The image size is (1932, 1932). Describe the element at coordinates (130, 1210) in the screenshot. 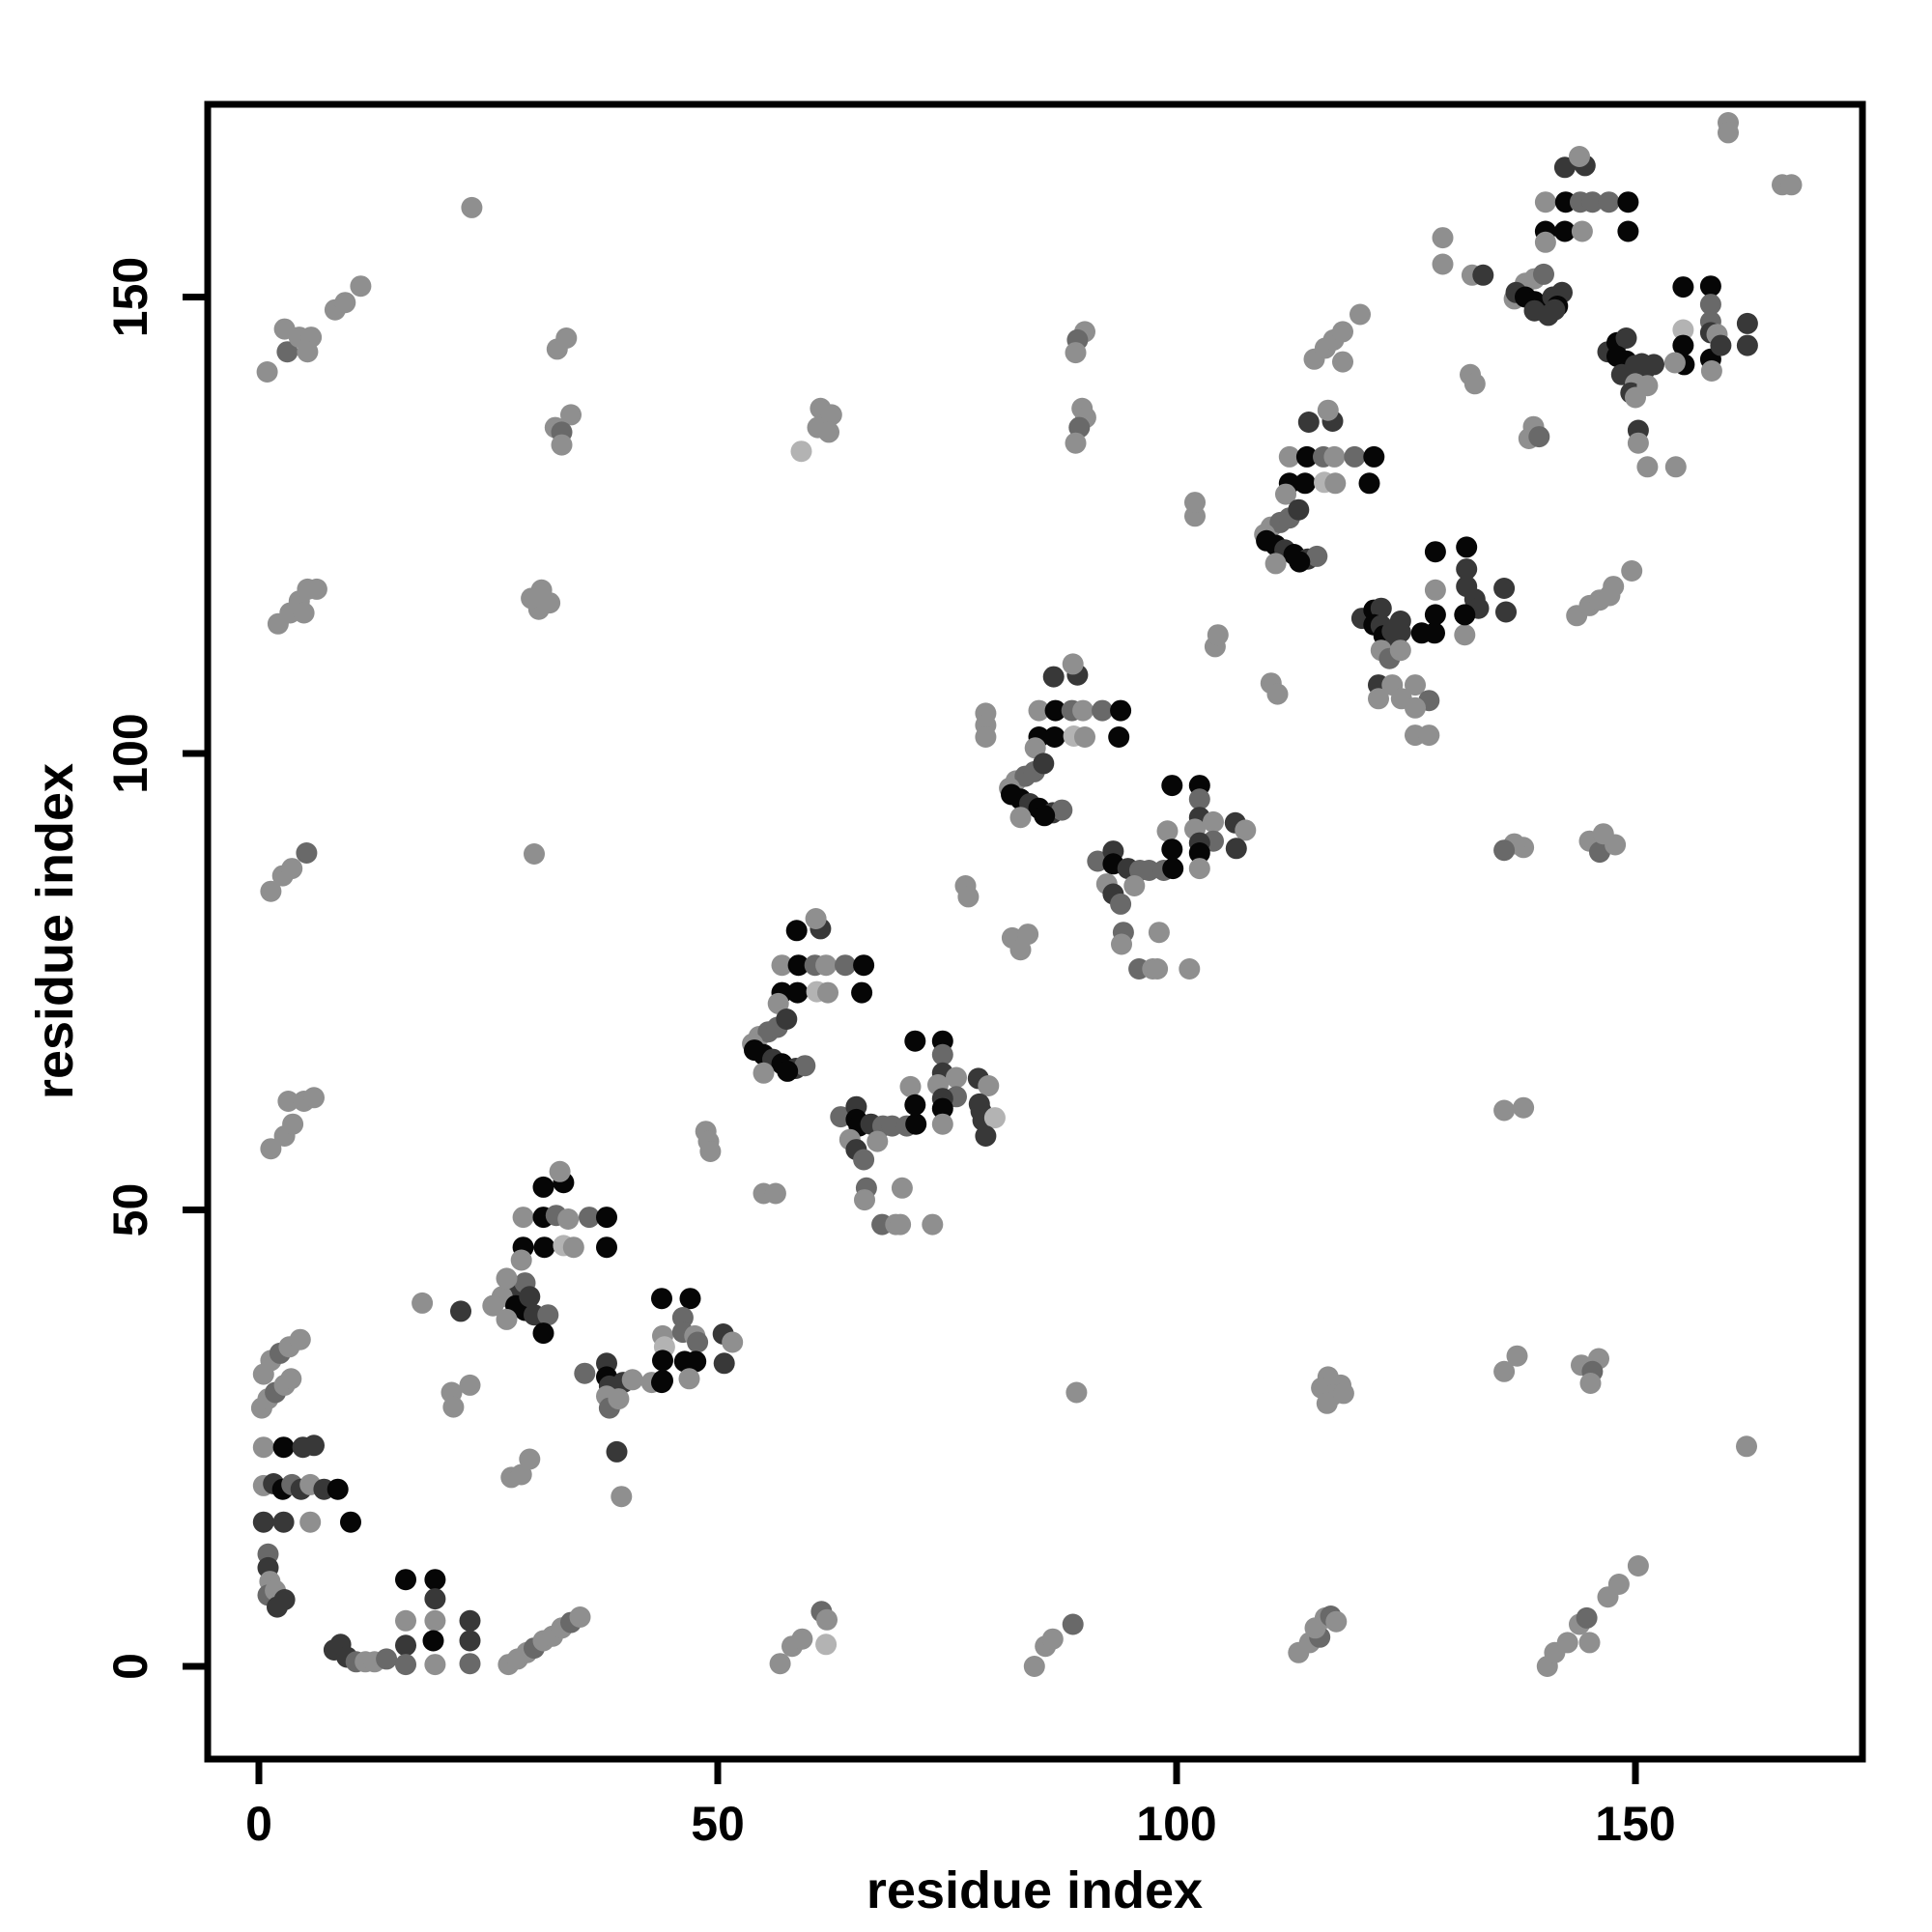

I see `y-tick-label: 50` at that location.